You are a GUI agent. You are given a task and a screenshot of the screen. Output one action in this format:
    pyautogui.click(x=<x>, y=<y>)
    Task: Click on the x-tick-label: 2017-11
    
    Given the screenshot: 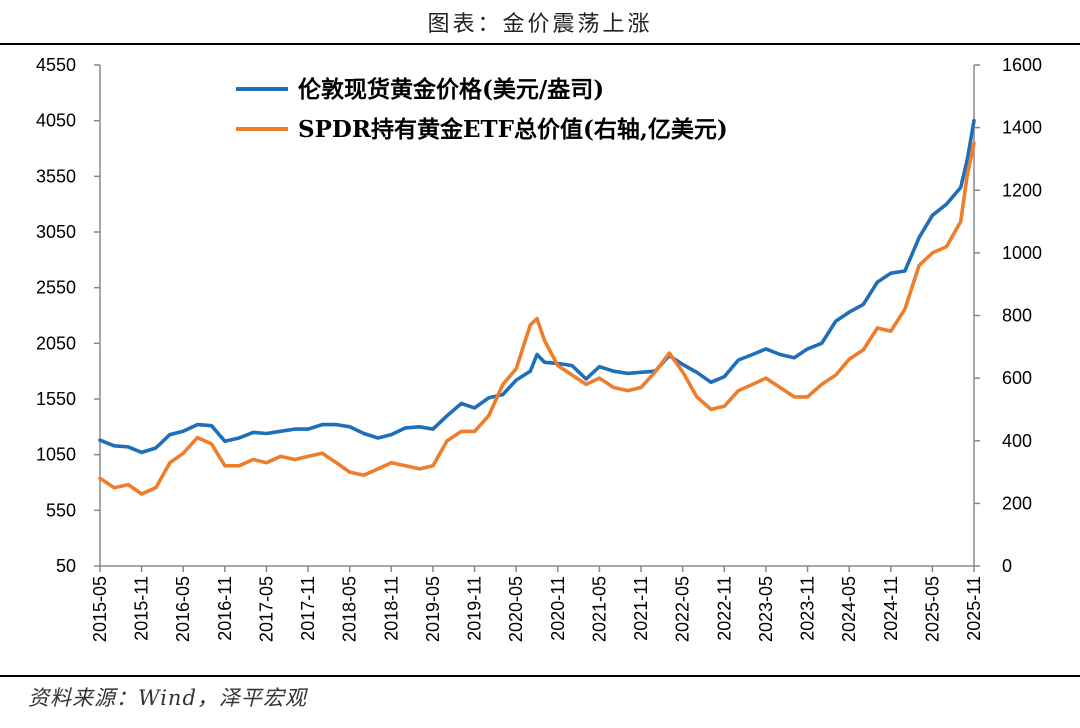 What is the action you would take?
    pyautogui.click(x=308, y=608)
    